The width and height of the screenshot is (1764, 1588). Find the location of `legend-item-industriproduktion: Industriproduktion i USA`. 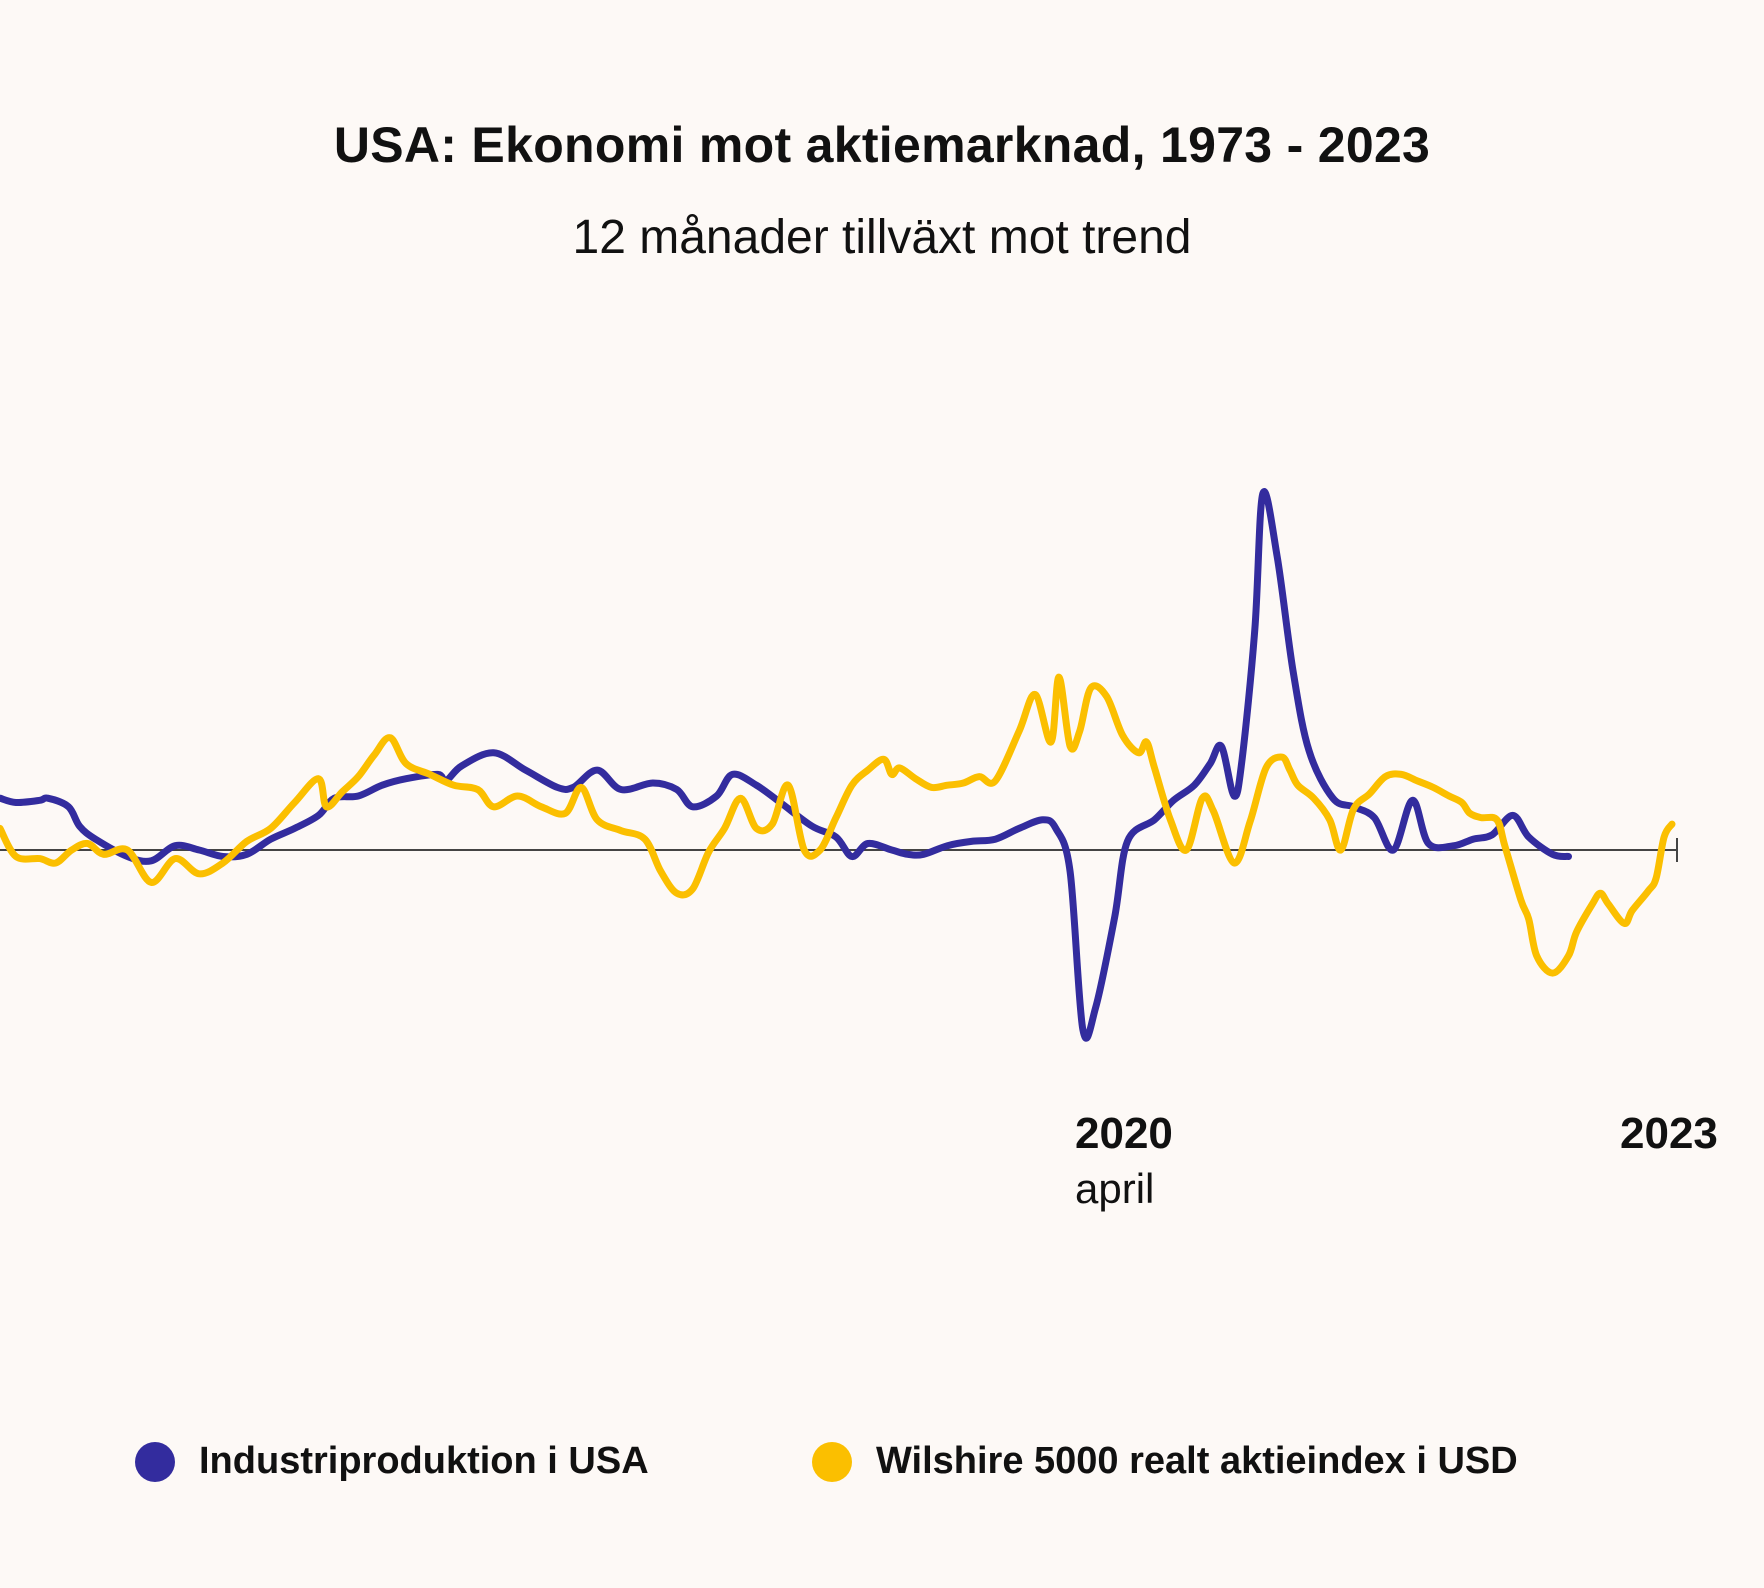

legend-item-industriproduktion: Industriproduktion i USA is located at coordinates (392, 1461).